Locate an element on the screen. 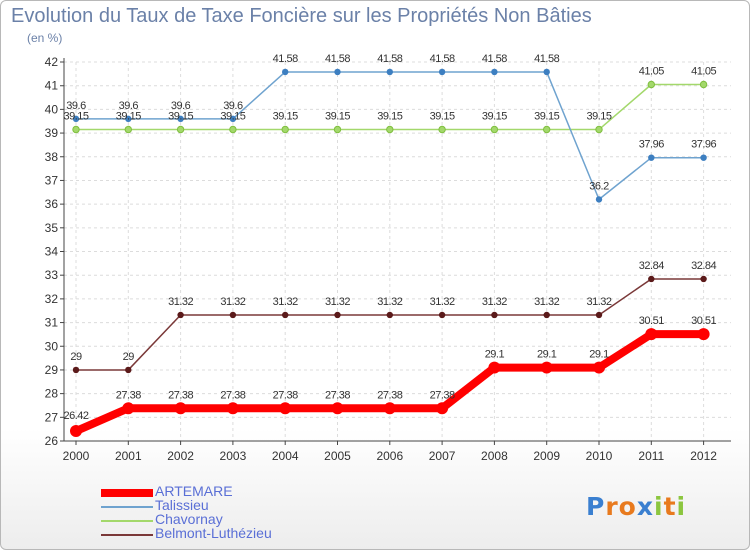 This screenshot has width=750, height=550. chart-subtitle: (en %) is located at coordinates (45, 38).